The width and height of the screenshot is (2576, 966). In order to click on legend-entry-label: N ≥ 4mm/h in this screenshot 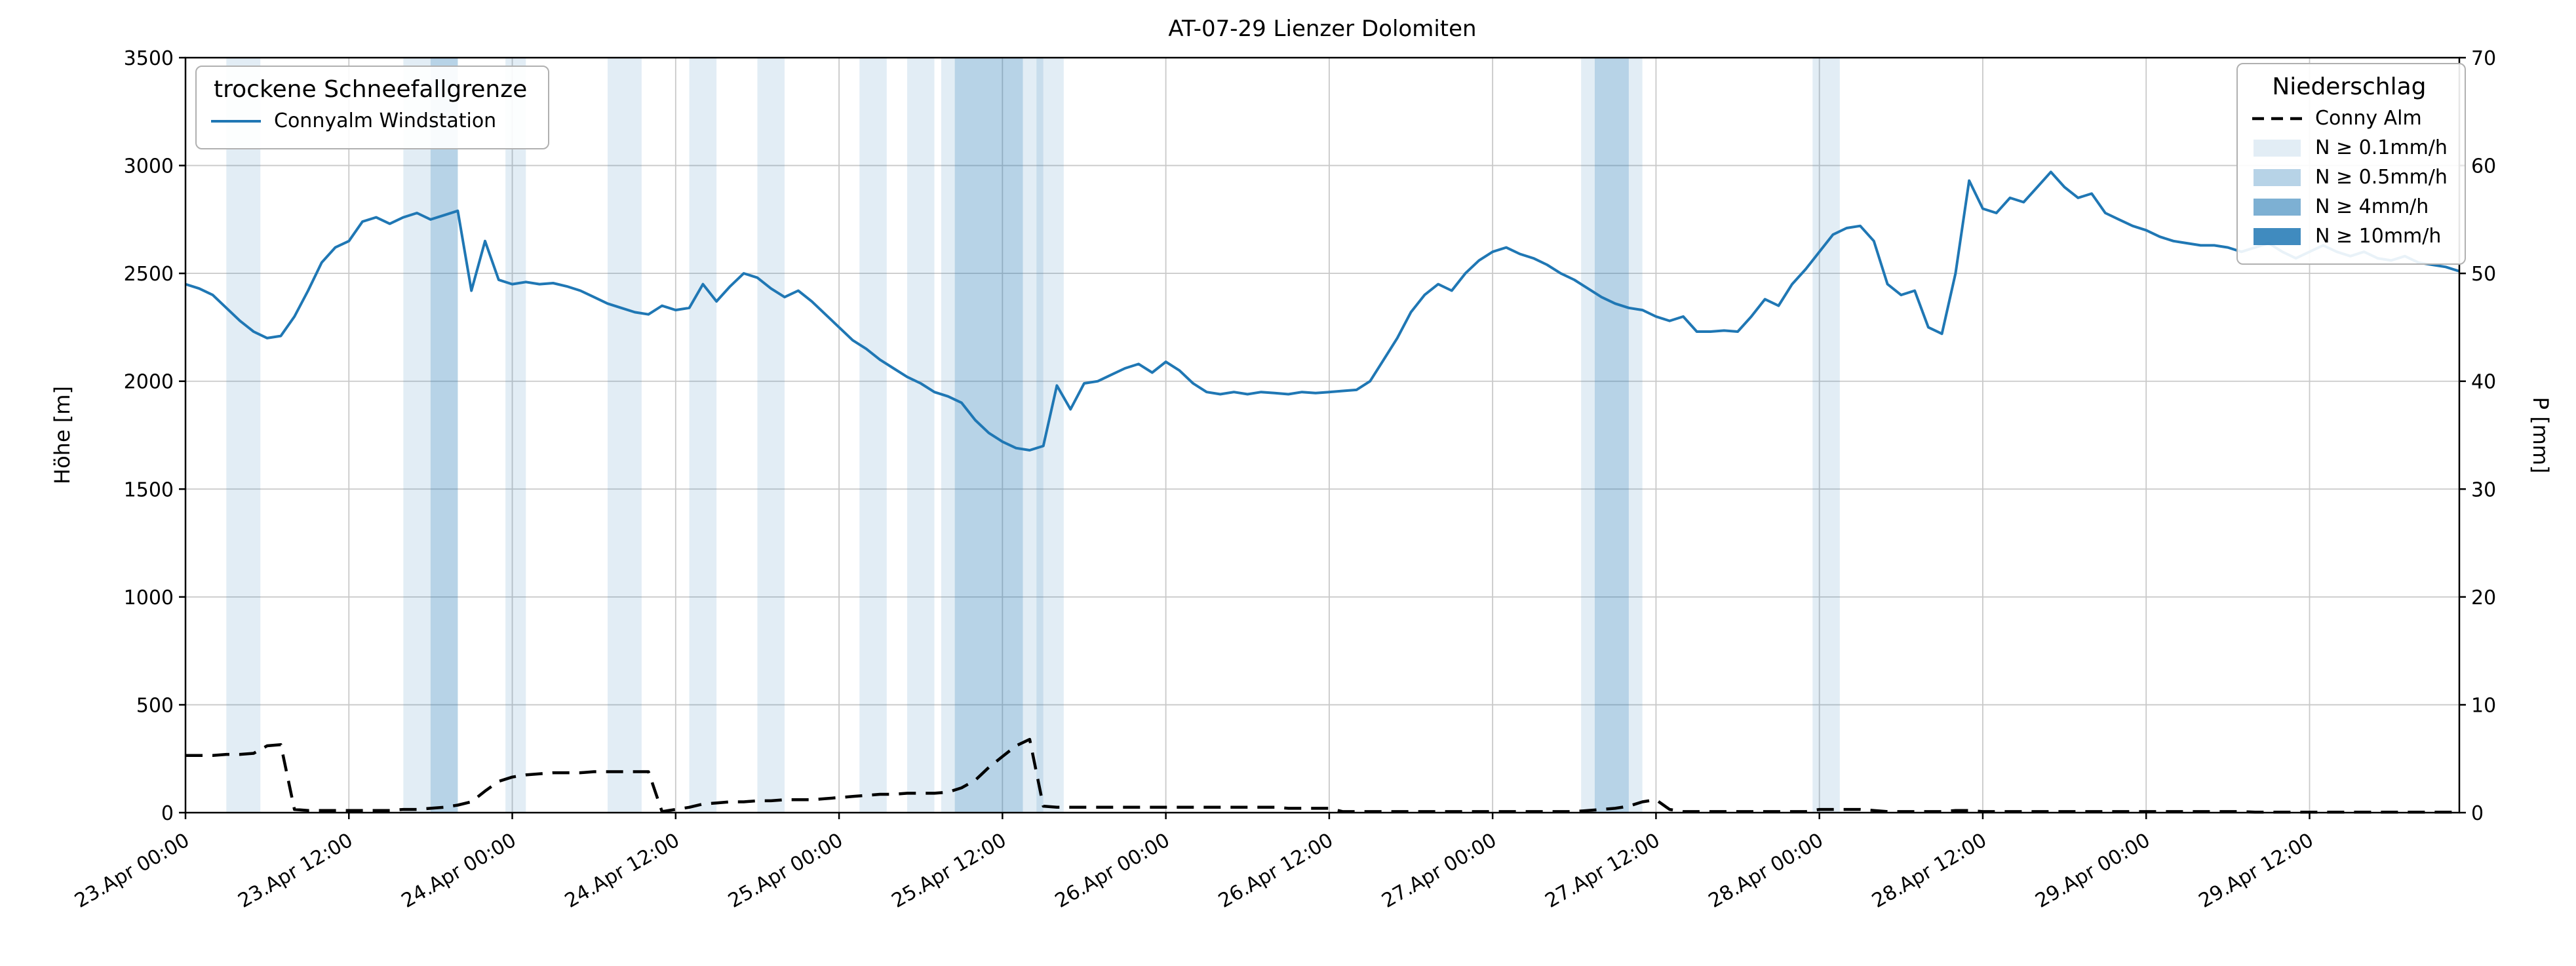, I will do `click(2372, 206)`.